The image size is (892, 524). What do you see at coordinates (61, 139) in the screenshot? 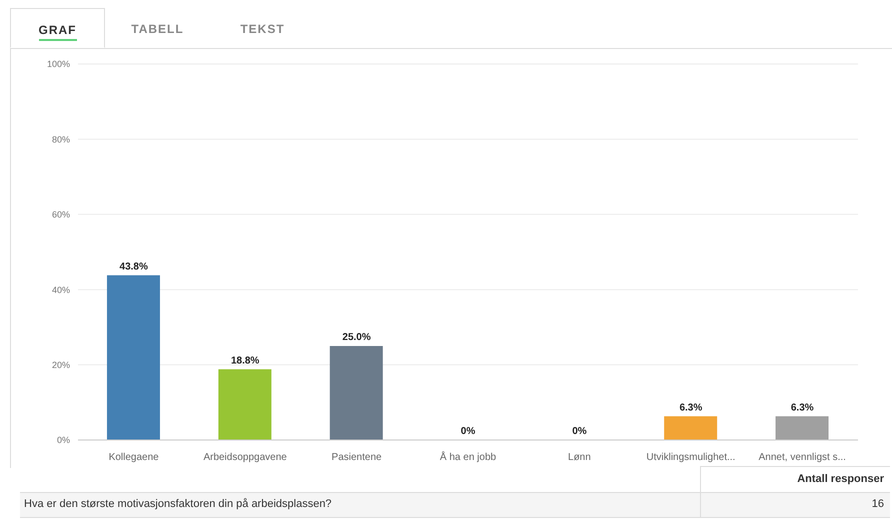
I see `y-tick-label: 80%` at bounding box center [61, 139].